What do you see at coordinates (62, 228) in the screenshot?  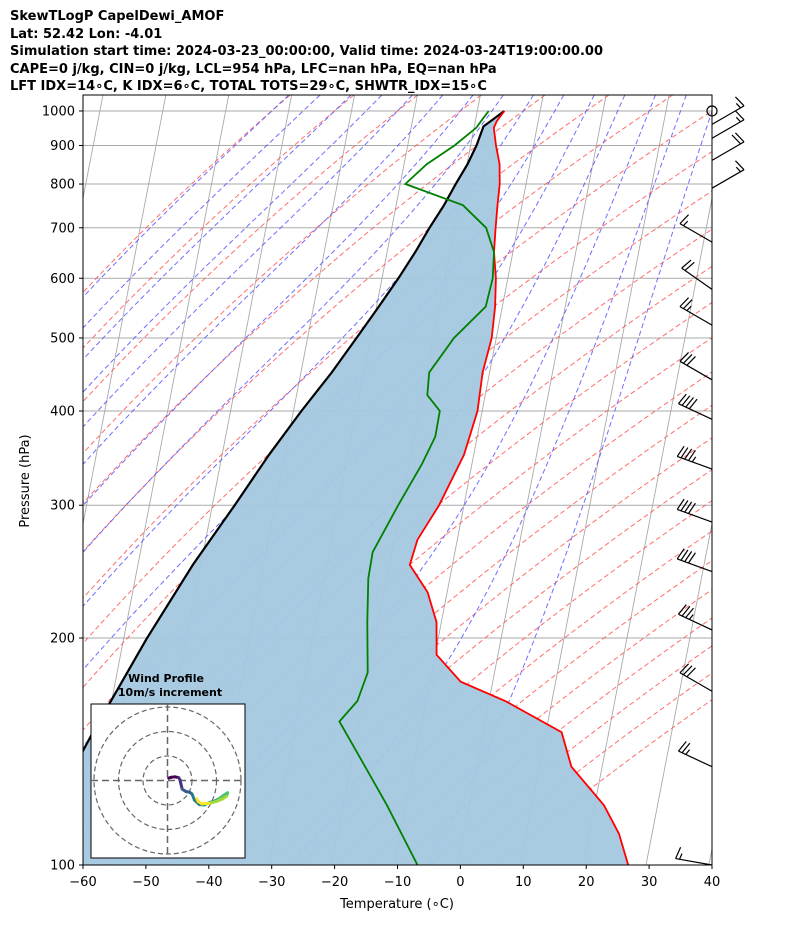 I see `y-tick-label: 700` at bounding box center [62, 228].